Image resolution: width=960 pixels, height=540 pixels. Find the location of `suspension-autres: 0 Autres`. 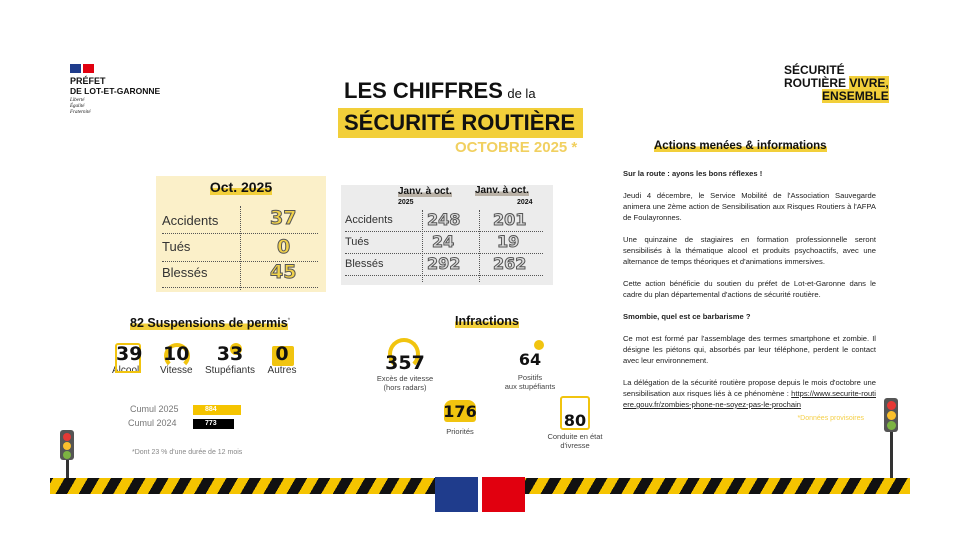

suspension-autres: 0 Autres is located at coordinates (282, 359).